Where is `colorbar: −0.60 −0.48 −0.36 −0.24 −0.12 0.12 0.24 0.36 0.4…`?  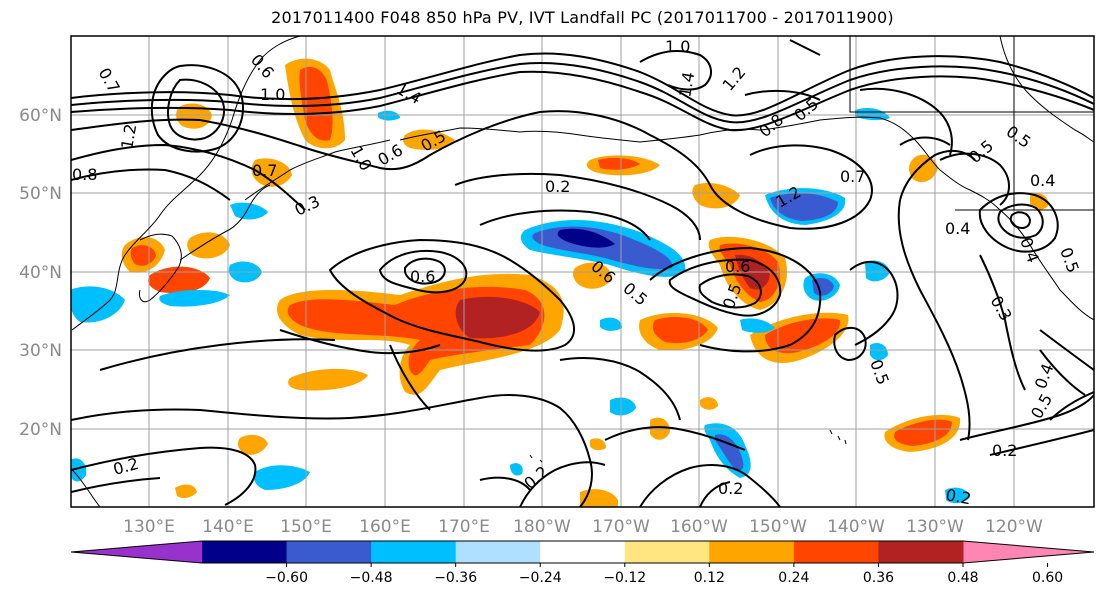
colorbar: −0.60 −0.48 −0.36 −0.24 −0.12 0.12 0.24 0.36 0.4… is located at coordinates (582, 563).